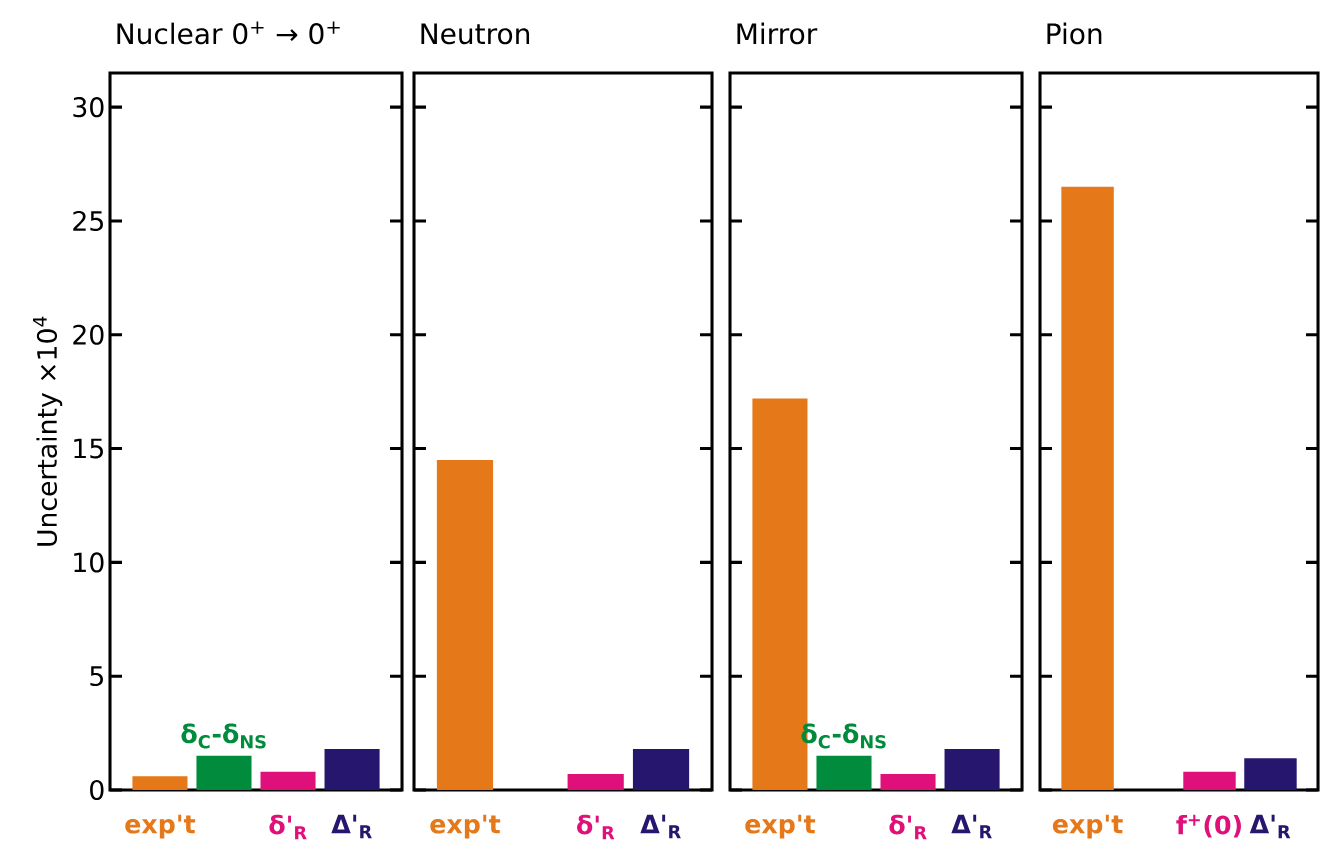  I want to click on y-tick-label: 5, so click(96, 676).